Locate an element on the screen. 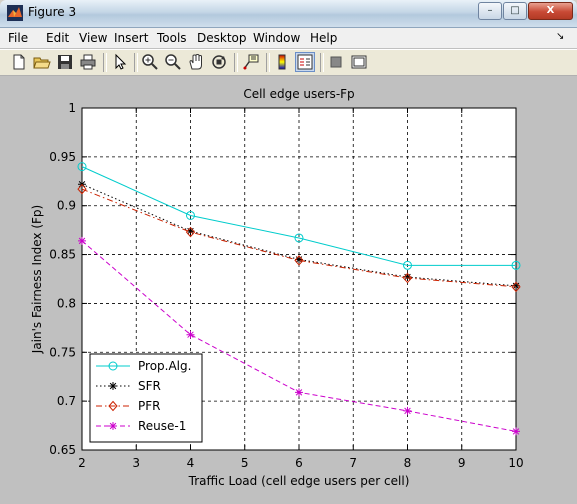 The width and height of the screenshot is (577, 504). legend-label: Prop.Alg. is located at coordinates (164, 366).